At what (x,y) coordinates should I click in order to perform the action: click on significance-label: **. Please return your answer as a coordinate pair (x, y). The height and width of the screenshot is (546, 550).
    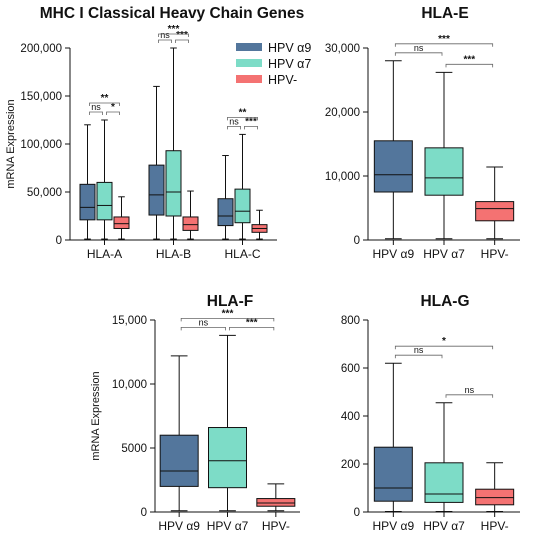
    Looking at the image, I should click on (243, 112).